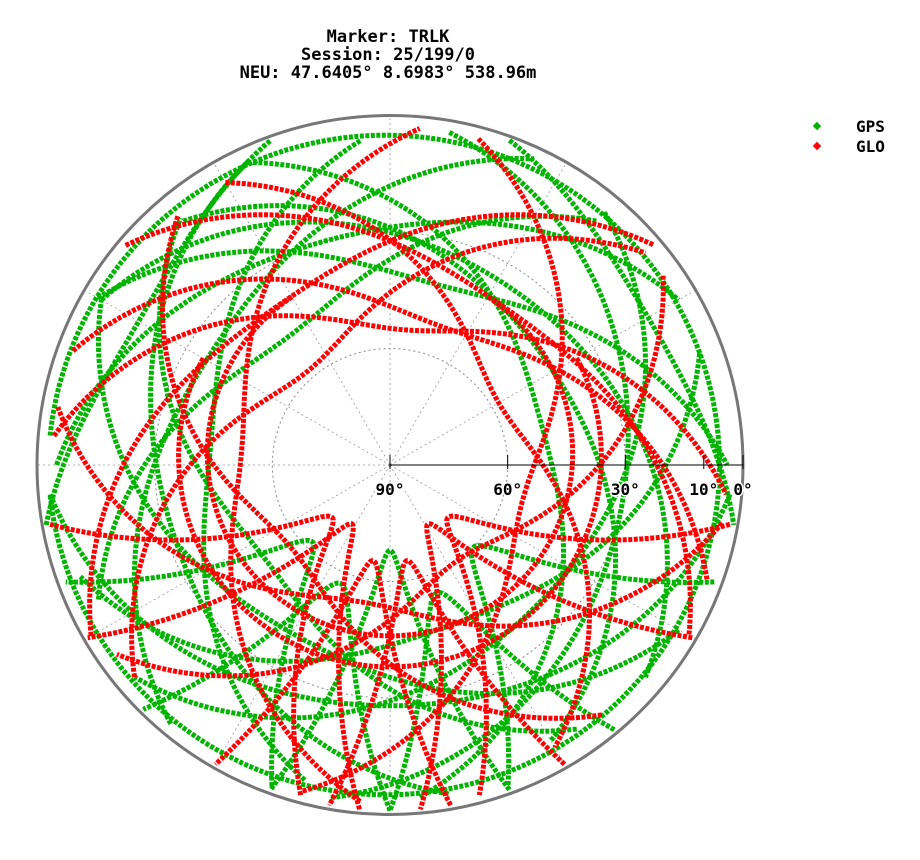 The image size is (920, 860). What do you see at coordinates (564, 478) in the screenshot?
I see `radial-axis: 90° 60° 30° 10° 0°` at bounding box center [564, 478].